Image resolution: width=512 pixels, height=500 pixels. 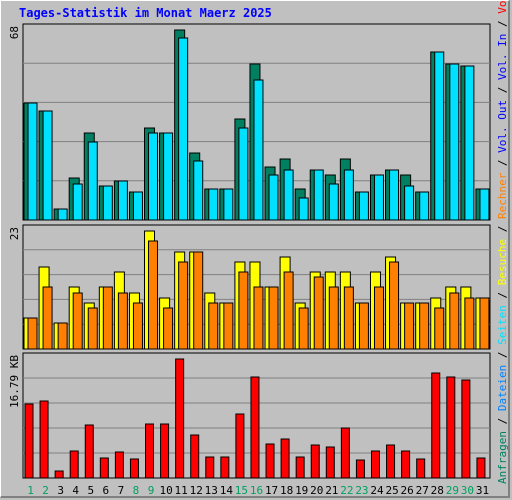 What do you see at coordinates (301, 490) in the screenshot?
I see `x-tick-label-day-19: 19` at bounding box center [301, 490].